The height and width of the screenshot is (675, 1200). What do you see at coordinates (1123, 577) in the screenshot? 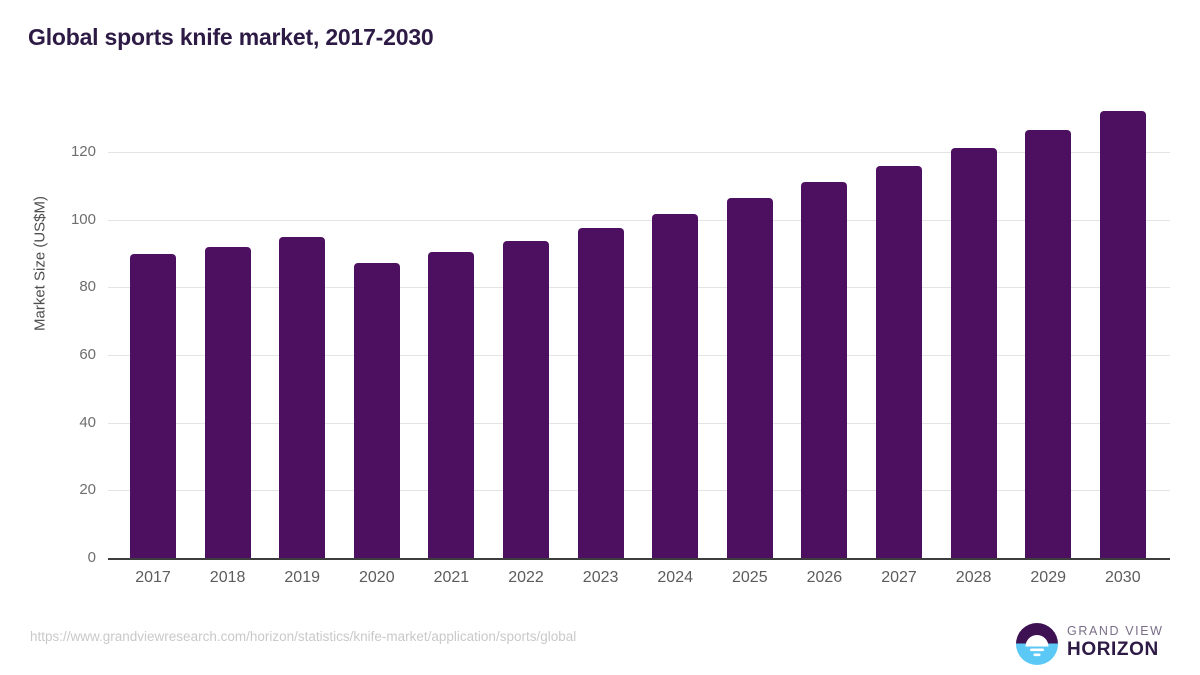
I see `x-axis-tick-label: 2030` at bounding box center [1123, 577].